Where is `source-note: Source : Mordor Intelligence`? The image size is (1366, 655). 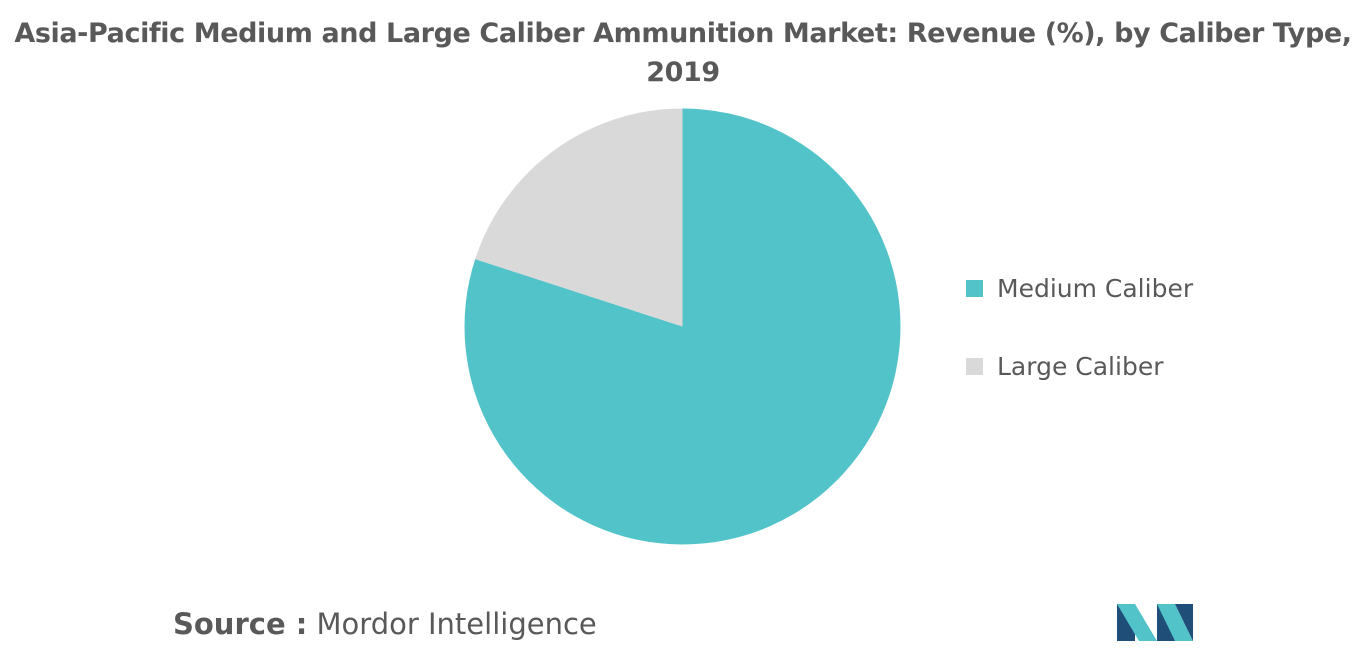 source-note: Source : Mordor Intelligence is located at coordinates (385, 624).